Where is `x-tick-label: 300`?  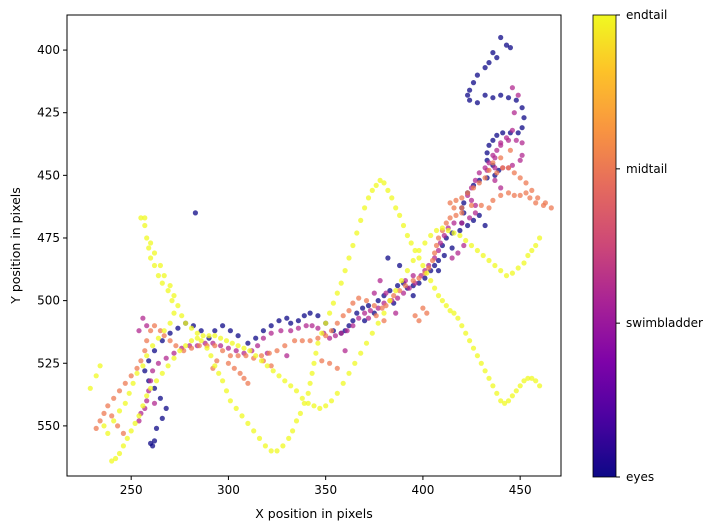 x-tick-label: 300 is located at coordinates (228, 490).